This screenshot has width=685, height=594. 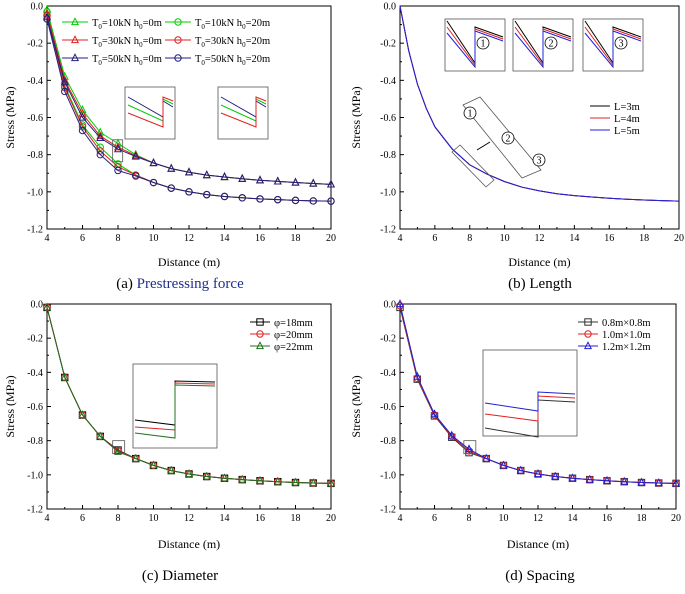 What do you see at coordinates (626, 335) in the screenshot?
I see `legend-label: 1.0m×1.0m` at bounding box center [626, 335].